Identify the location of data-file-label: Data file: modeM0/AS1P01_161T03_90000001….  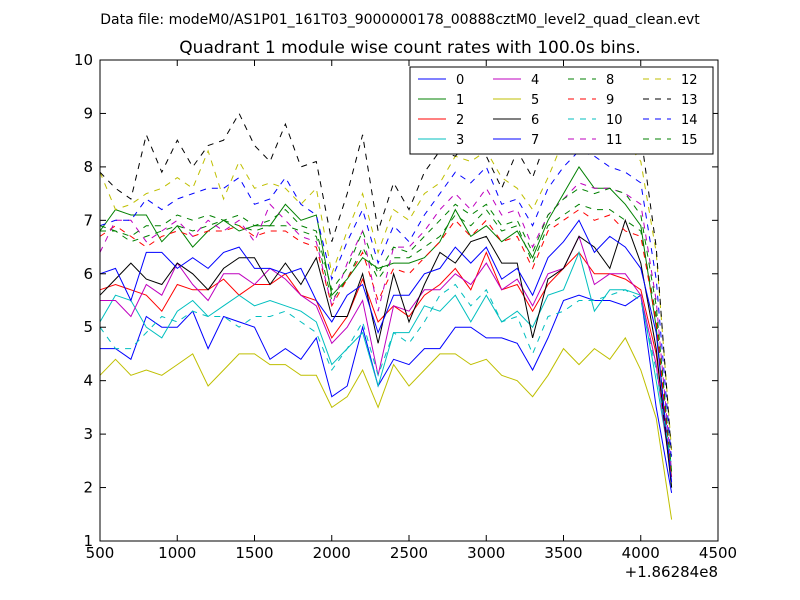
(400, 20).